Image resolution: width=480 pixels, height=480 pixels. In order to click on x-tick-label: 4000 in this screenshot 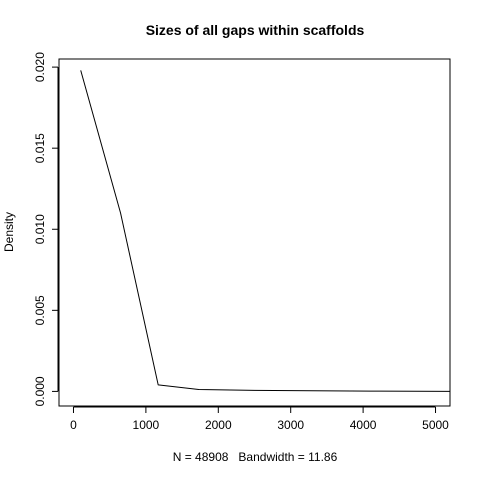, I will do `click(363, 425)`.